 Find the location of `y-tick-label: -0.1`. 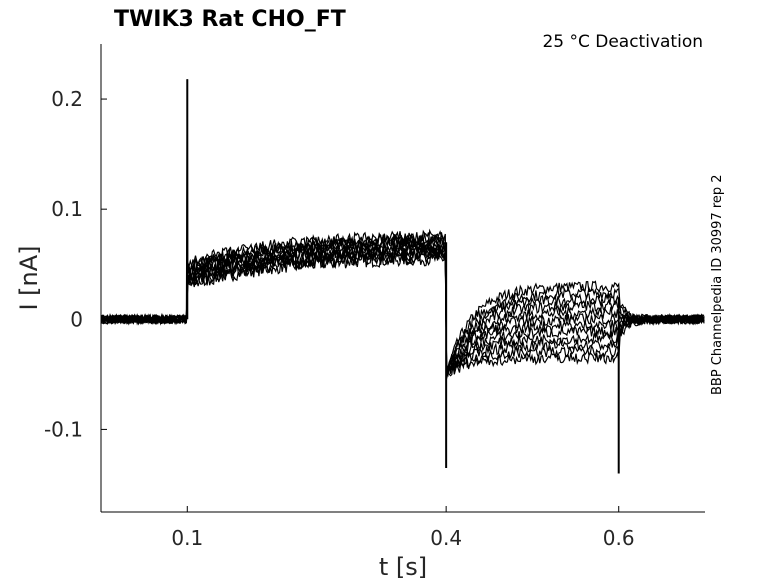

y-tick-label: -0.1 is located at coordinates (63, 429).